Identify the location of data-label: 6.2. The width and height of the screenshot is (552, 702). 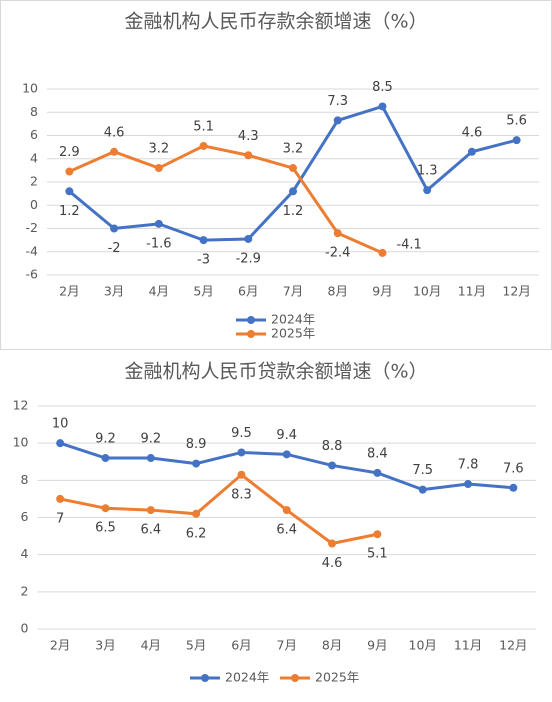
(196, 533).